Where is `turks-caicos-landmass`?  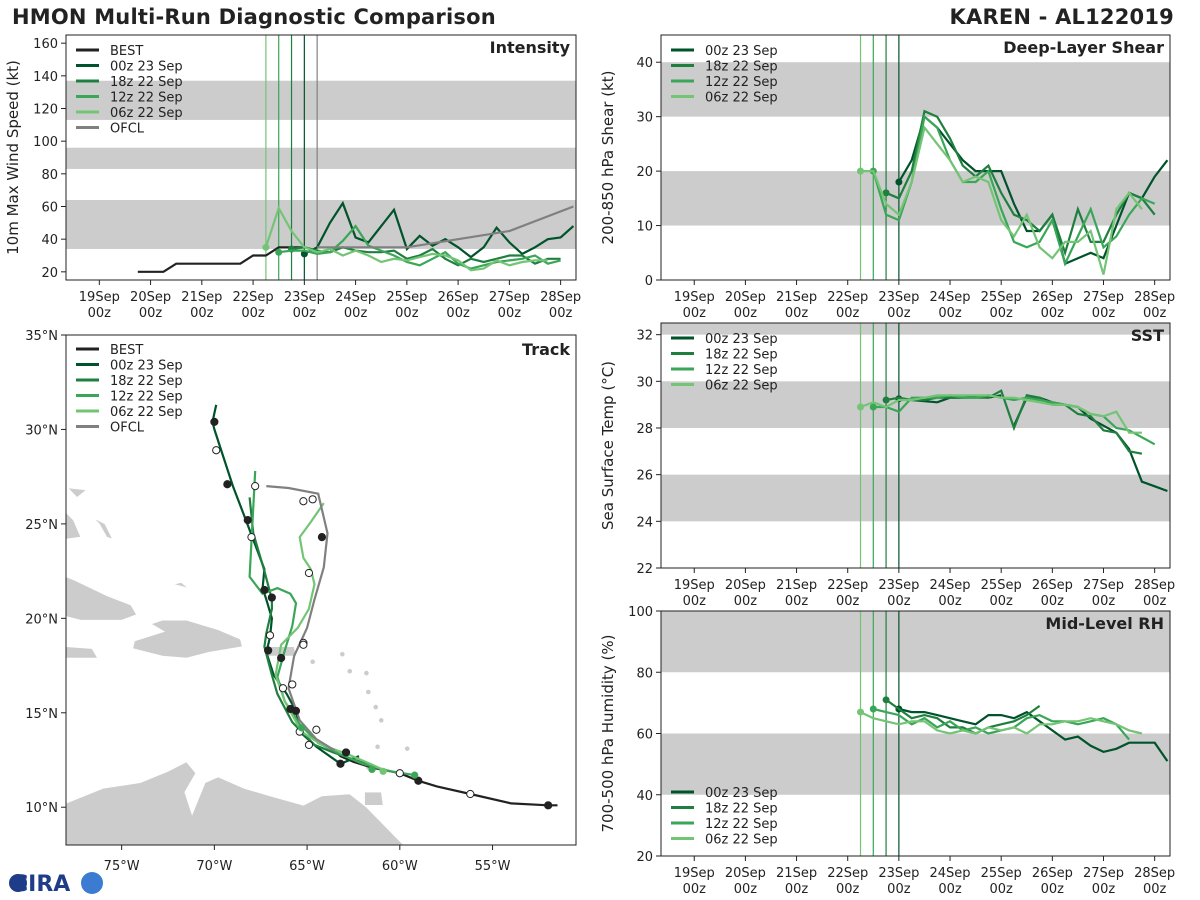 turks-caicos-landmass is located at coordinates (181, 585).